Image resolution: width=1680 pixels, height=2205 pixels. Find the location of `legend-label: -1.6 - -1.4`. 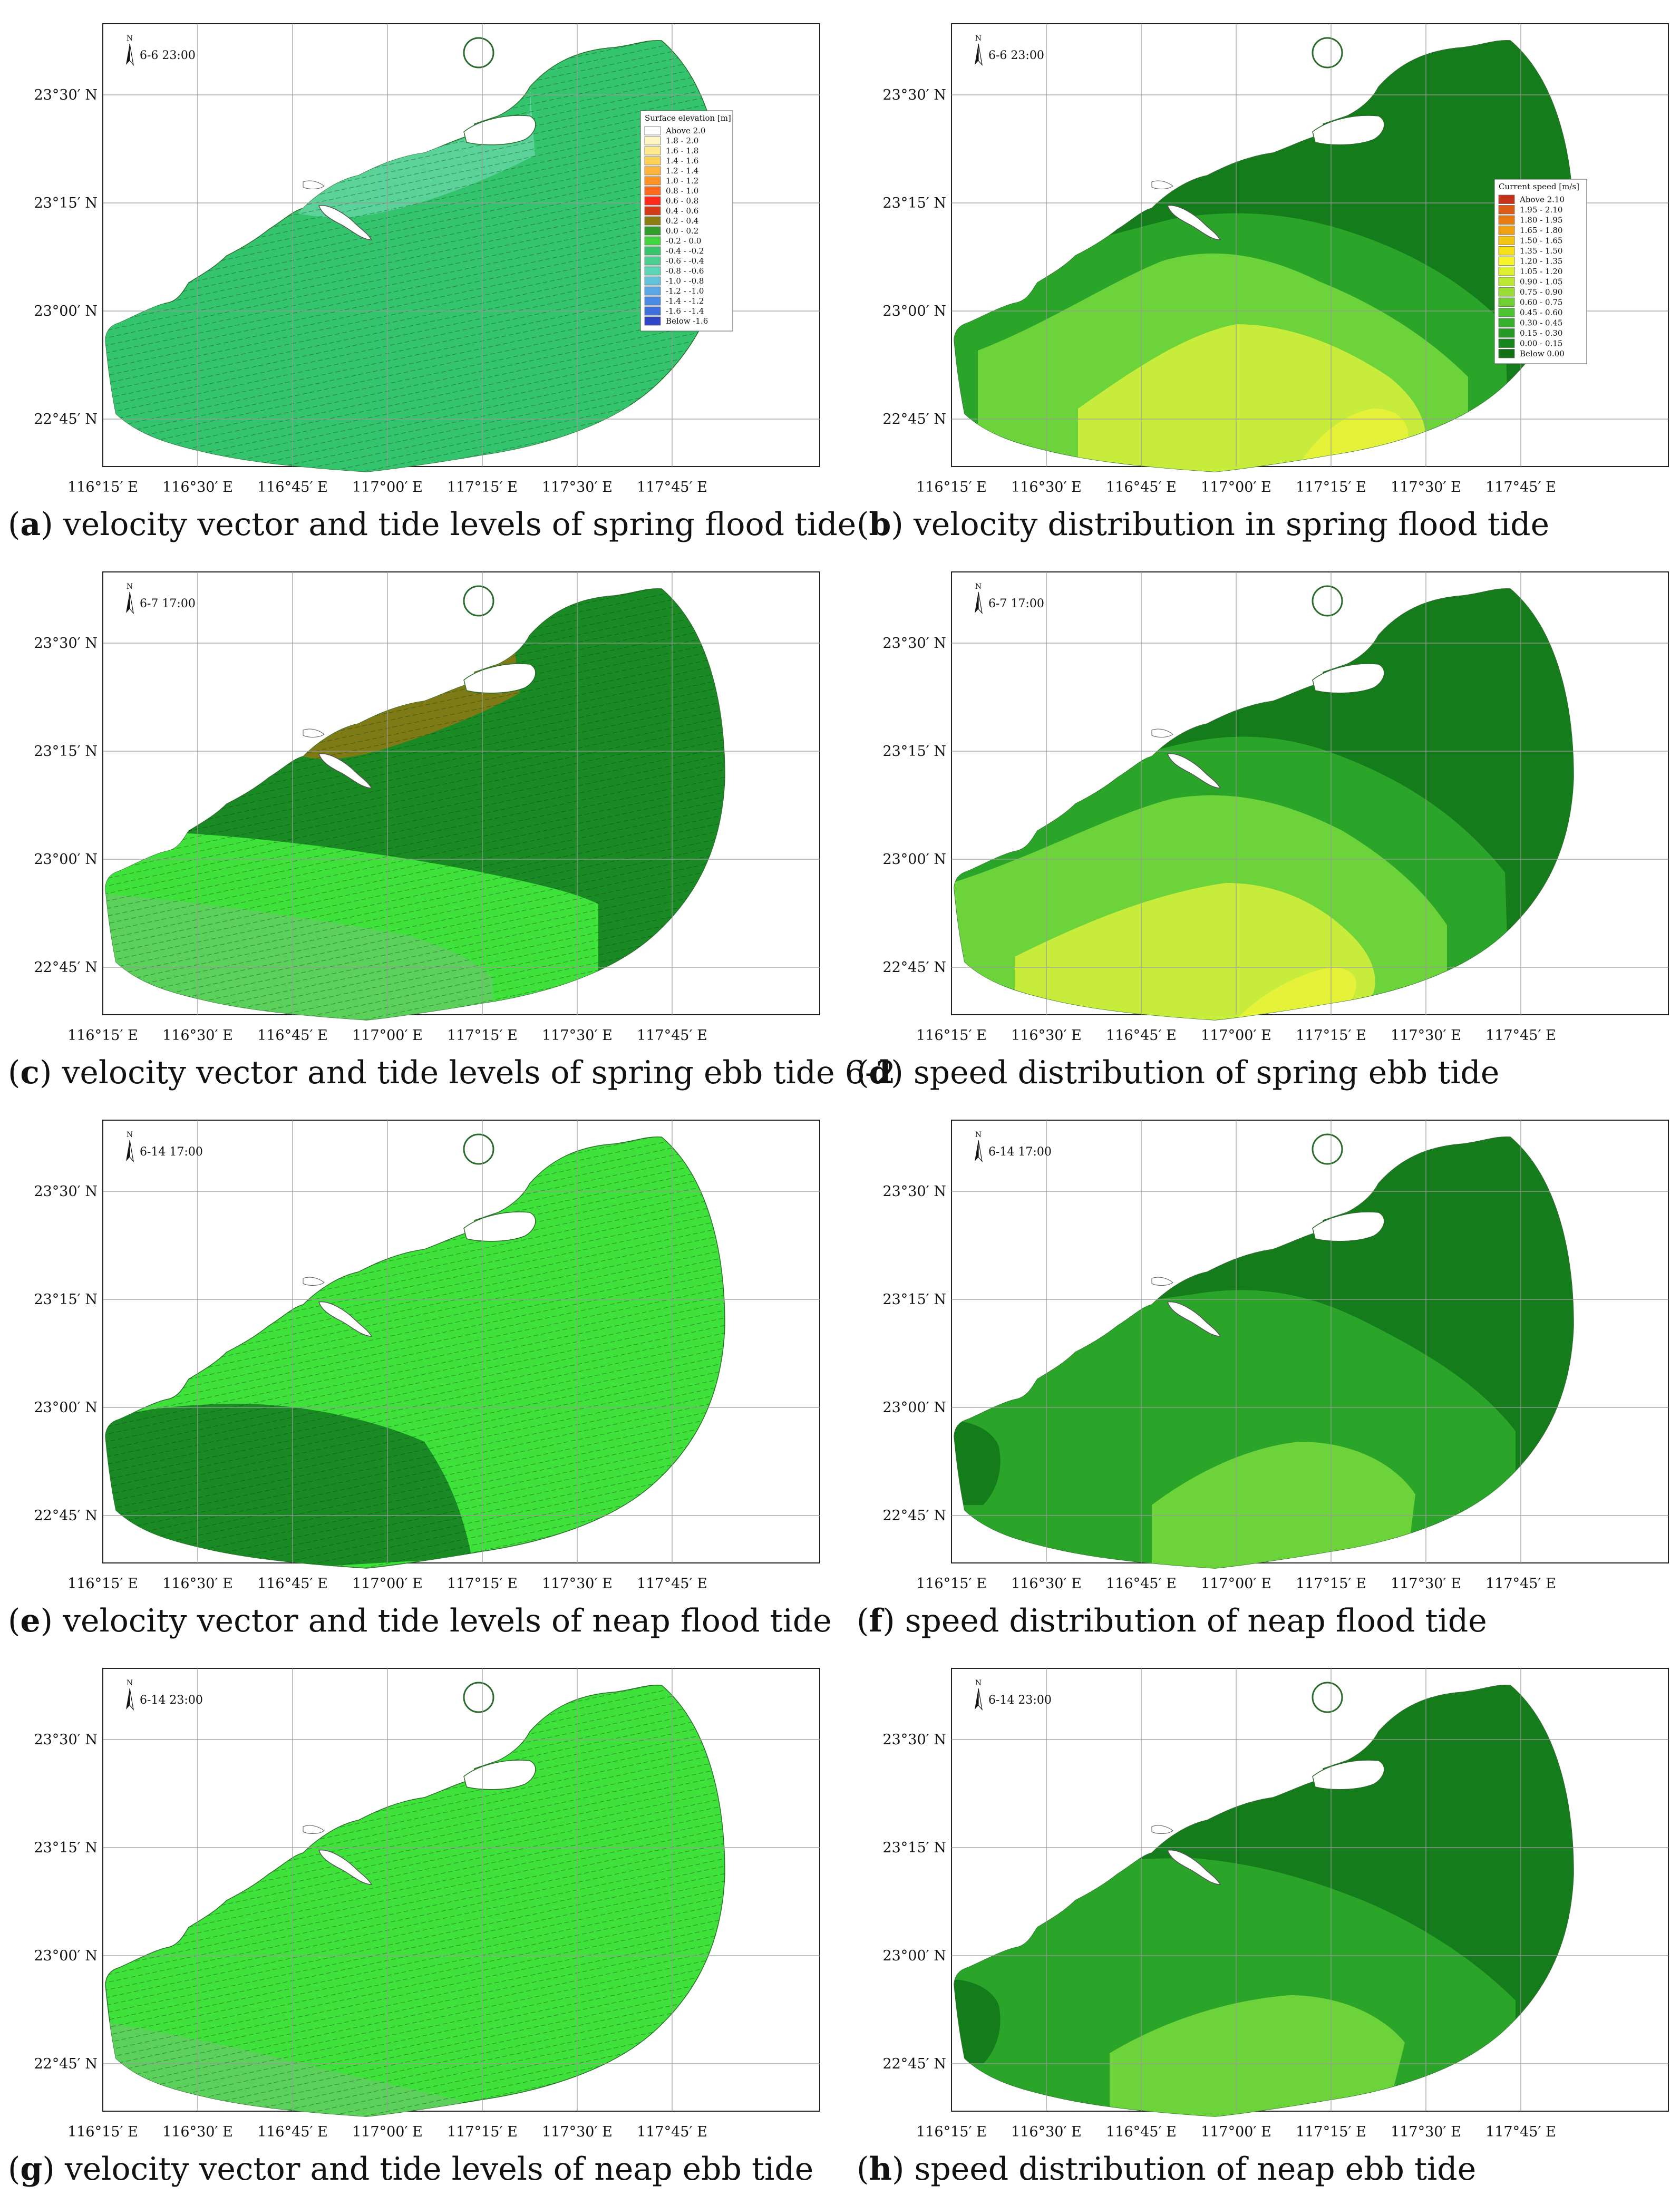

legend-label: -1.6 - -1.4 is located at coordinates (685, 311).